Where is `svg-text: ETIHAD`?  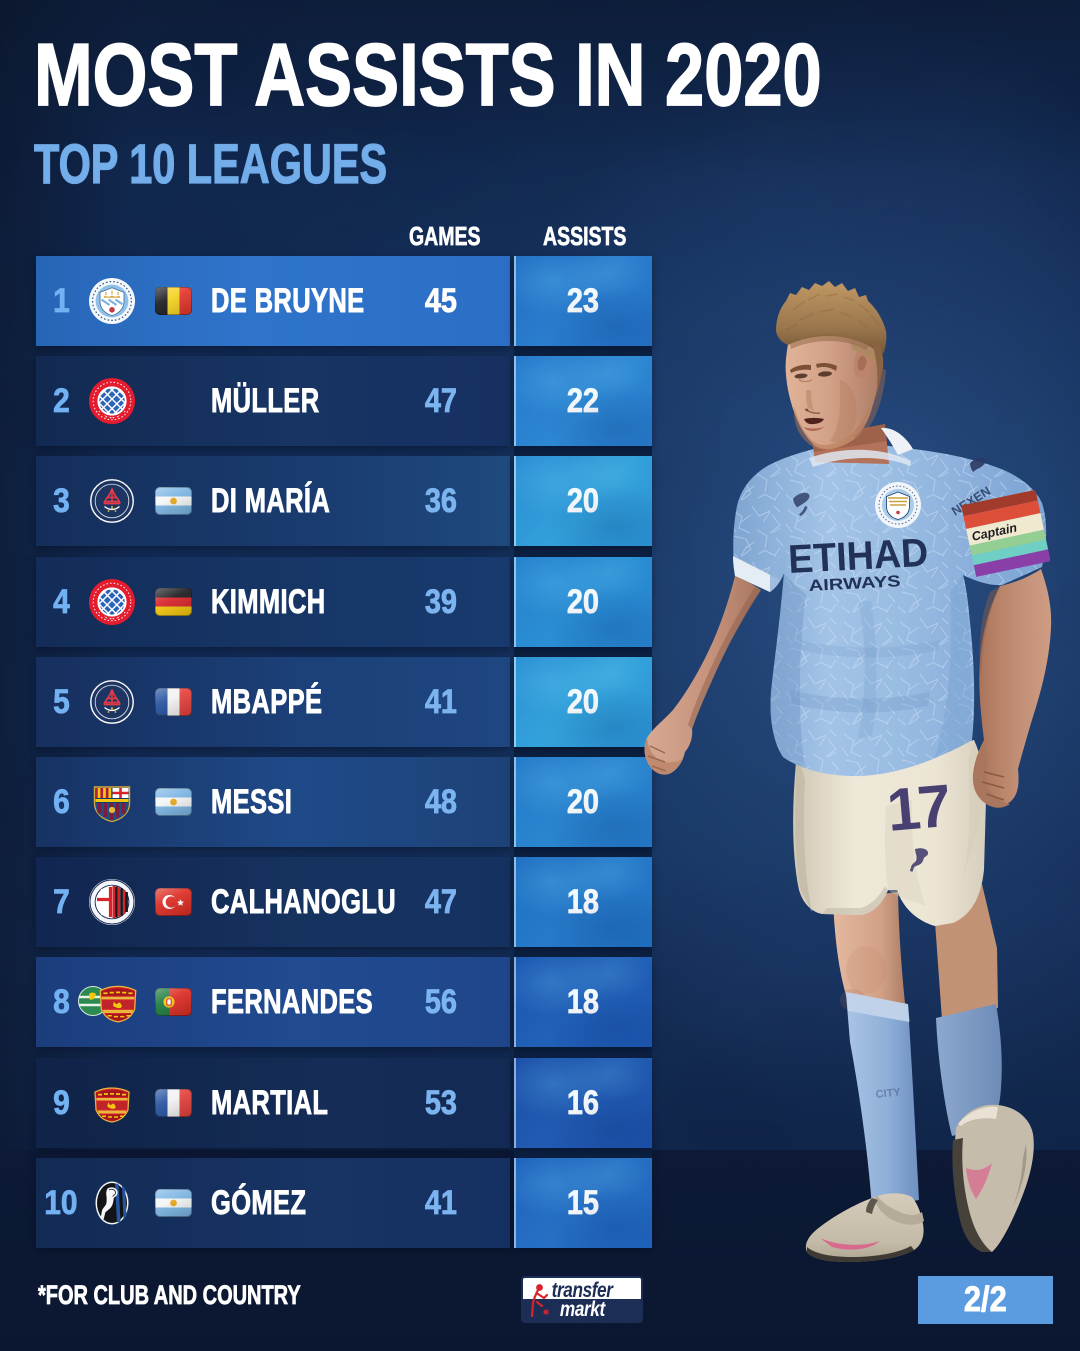 svg-text: ETIHAD is located at coordinates (858, 556).